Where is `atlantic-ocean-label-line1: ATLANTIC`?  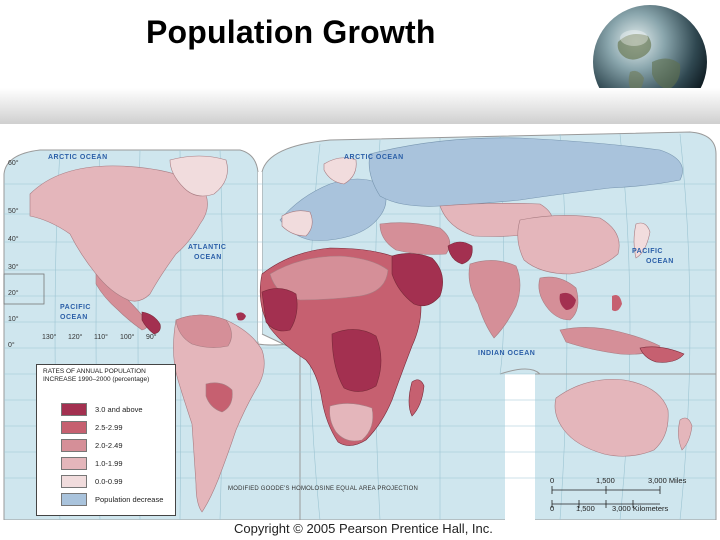
atlantic-ocean-label-line1: ATLANTIC is located at coordinates (207, 247).